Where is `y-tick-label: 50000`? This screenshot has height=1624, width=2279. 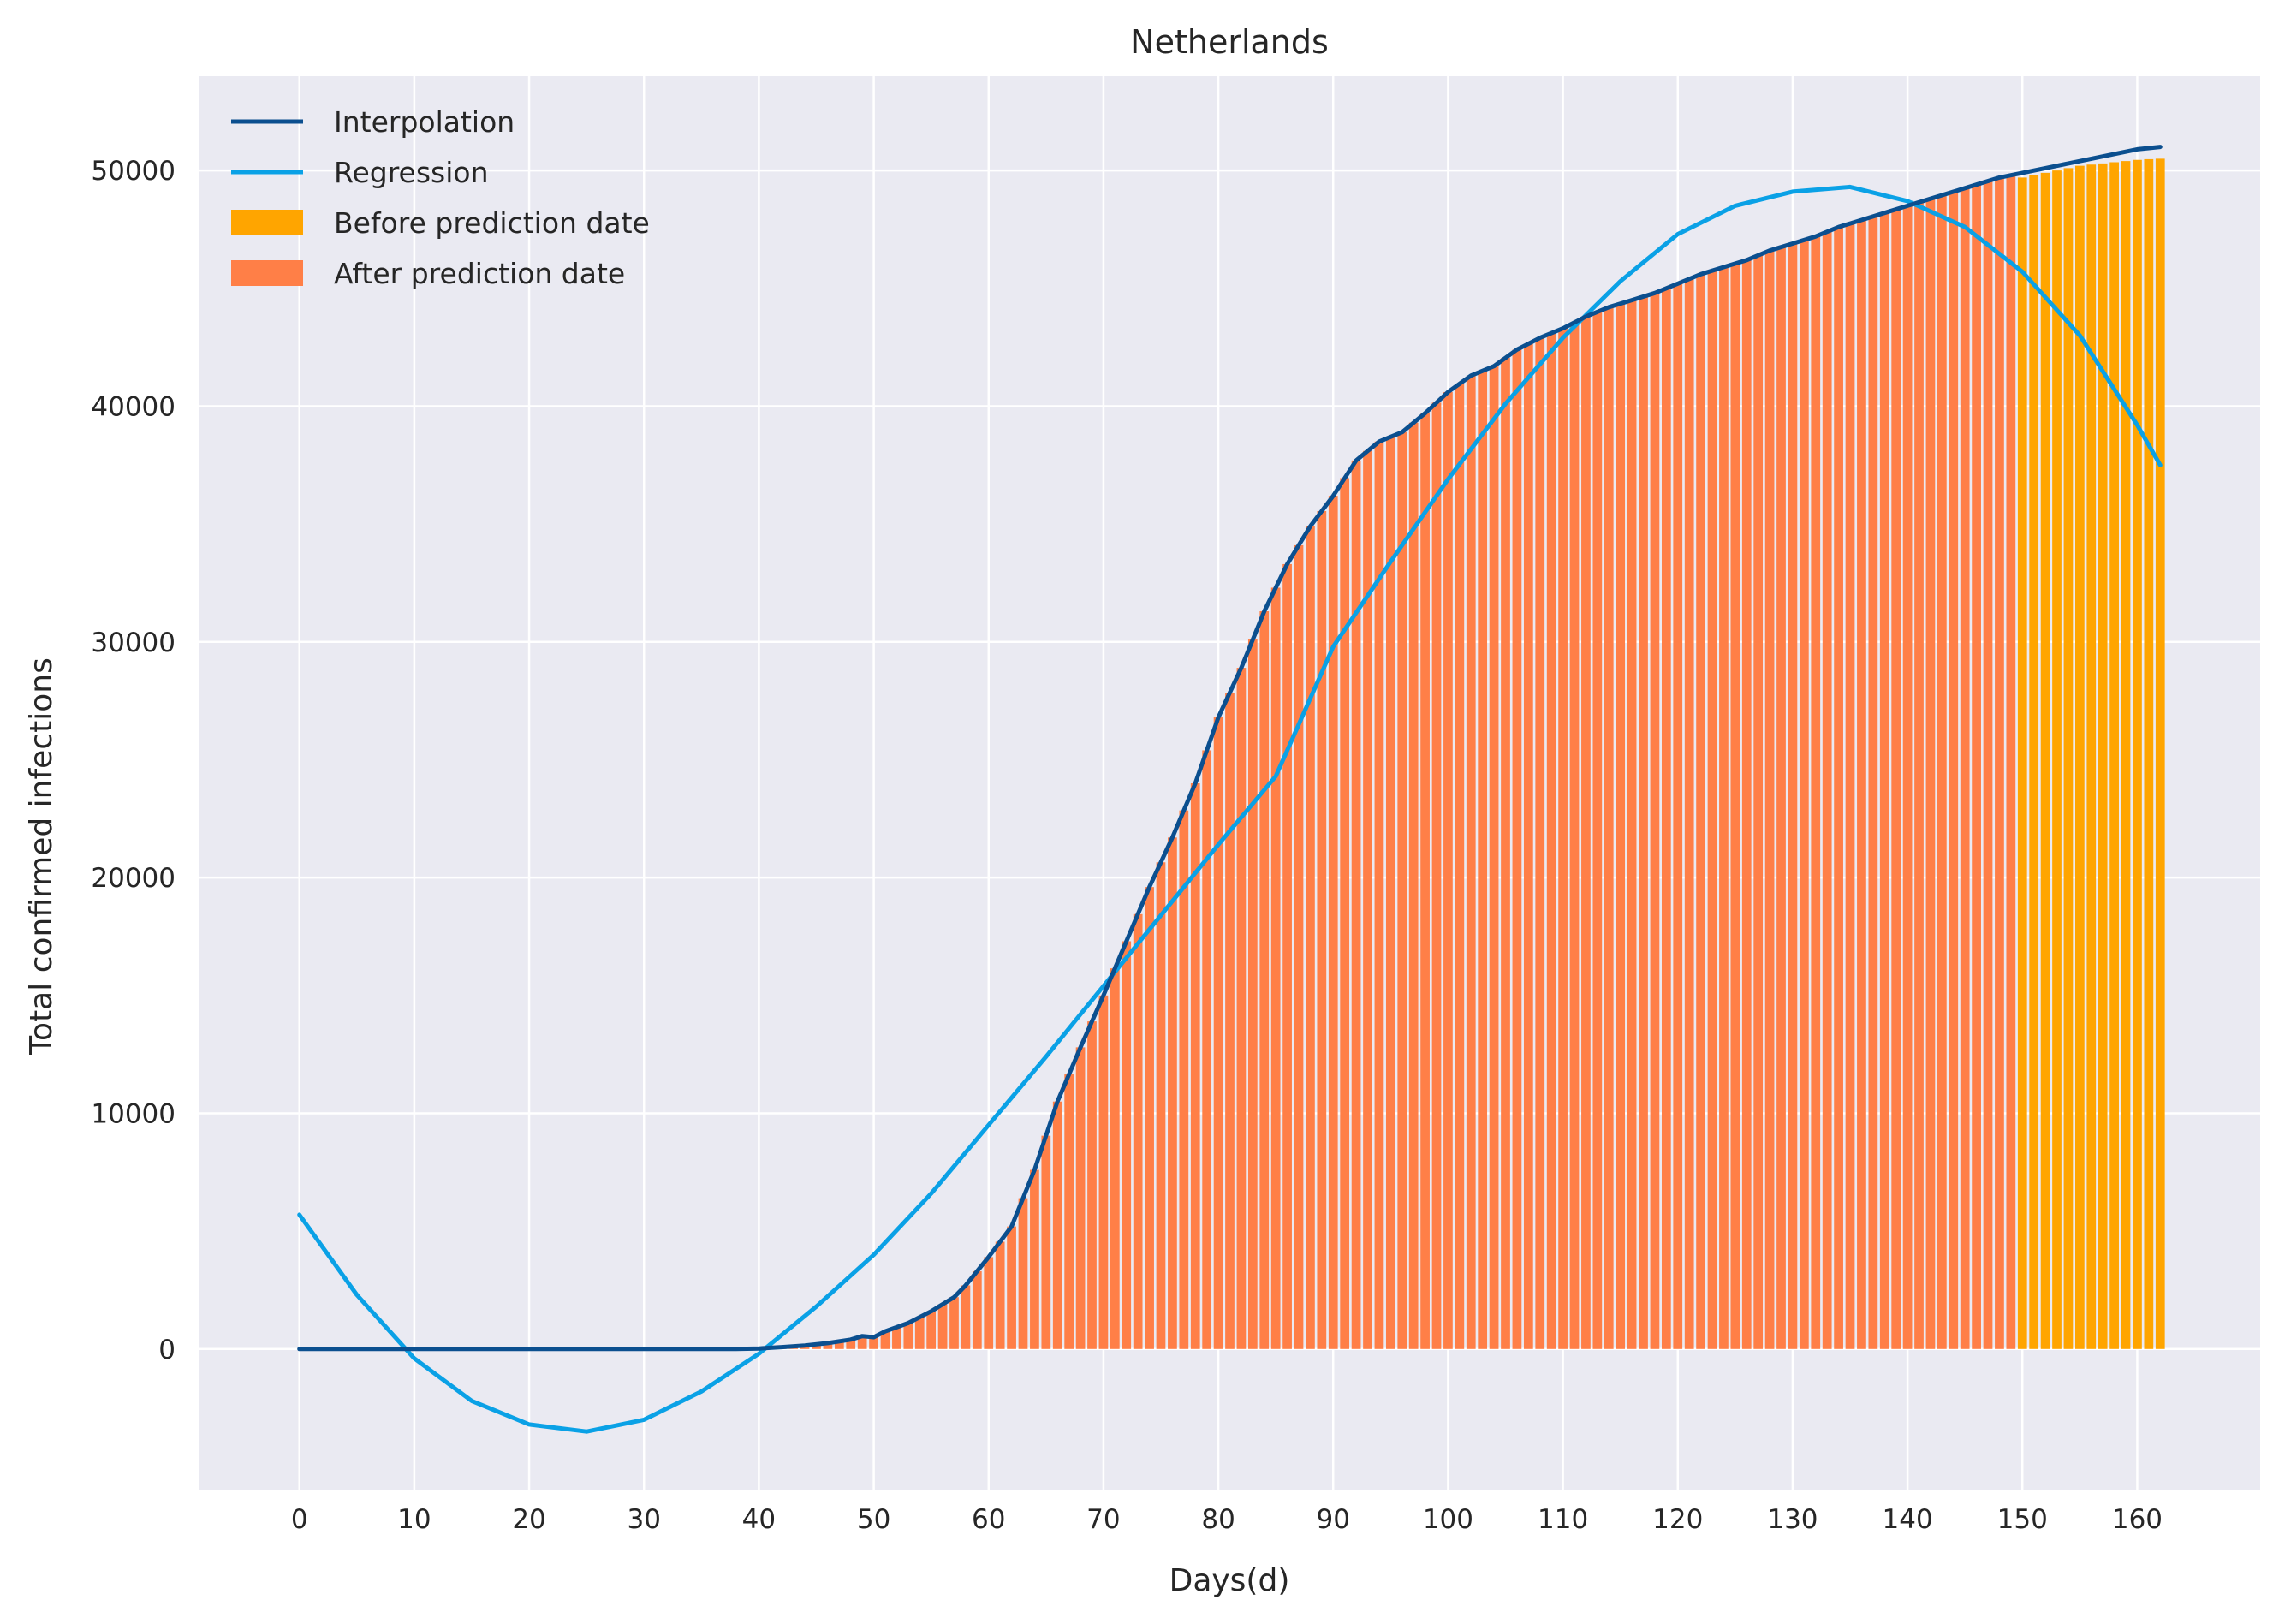 y-tick-label: 50000 is located at coordinates (133, 171).